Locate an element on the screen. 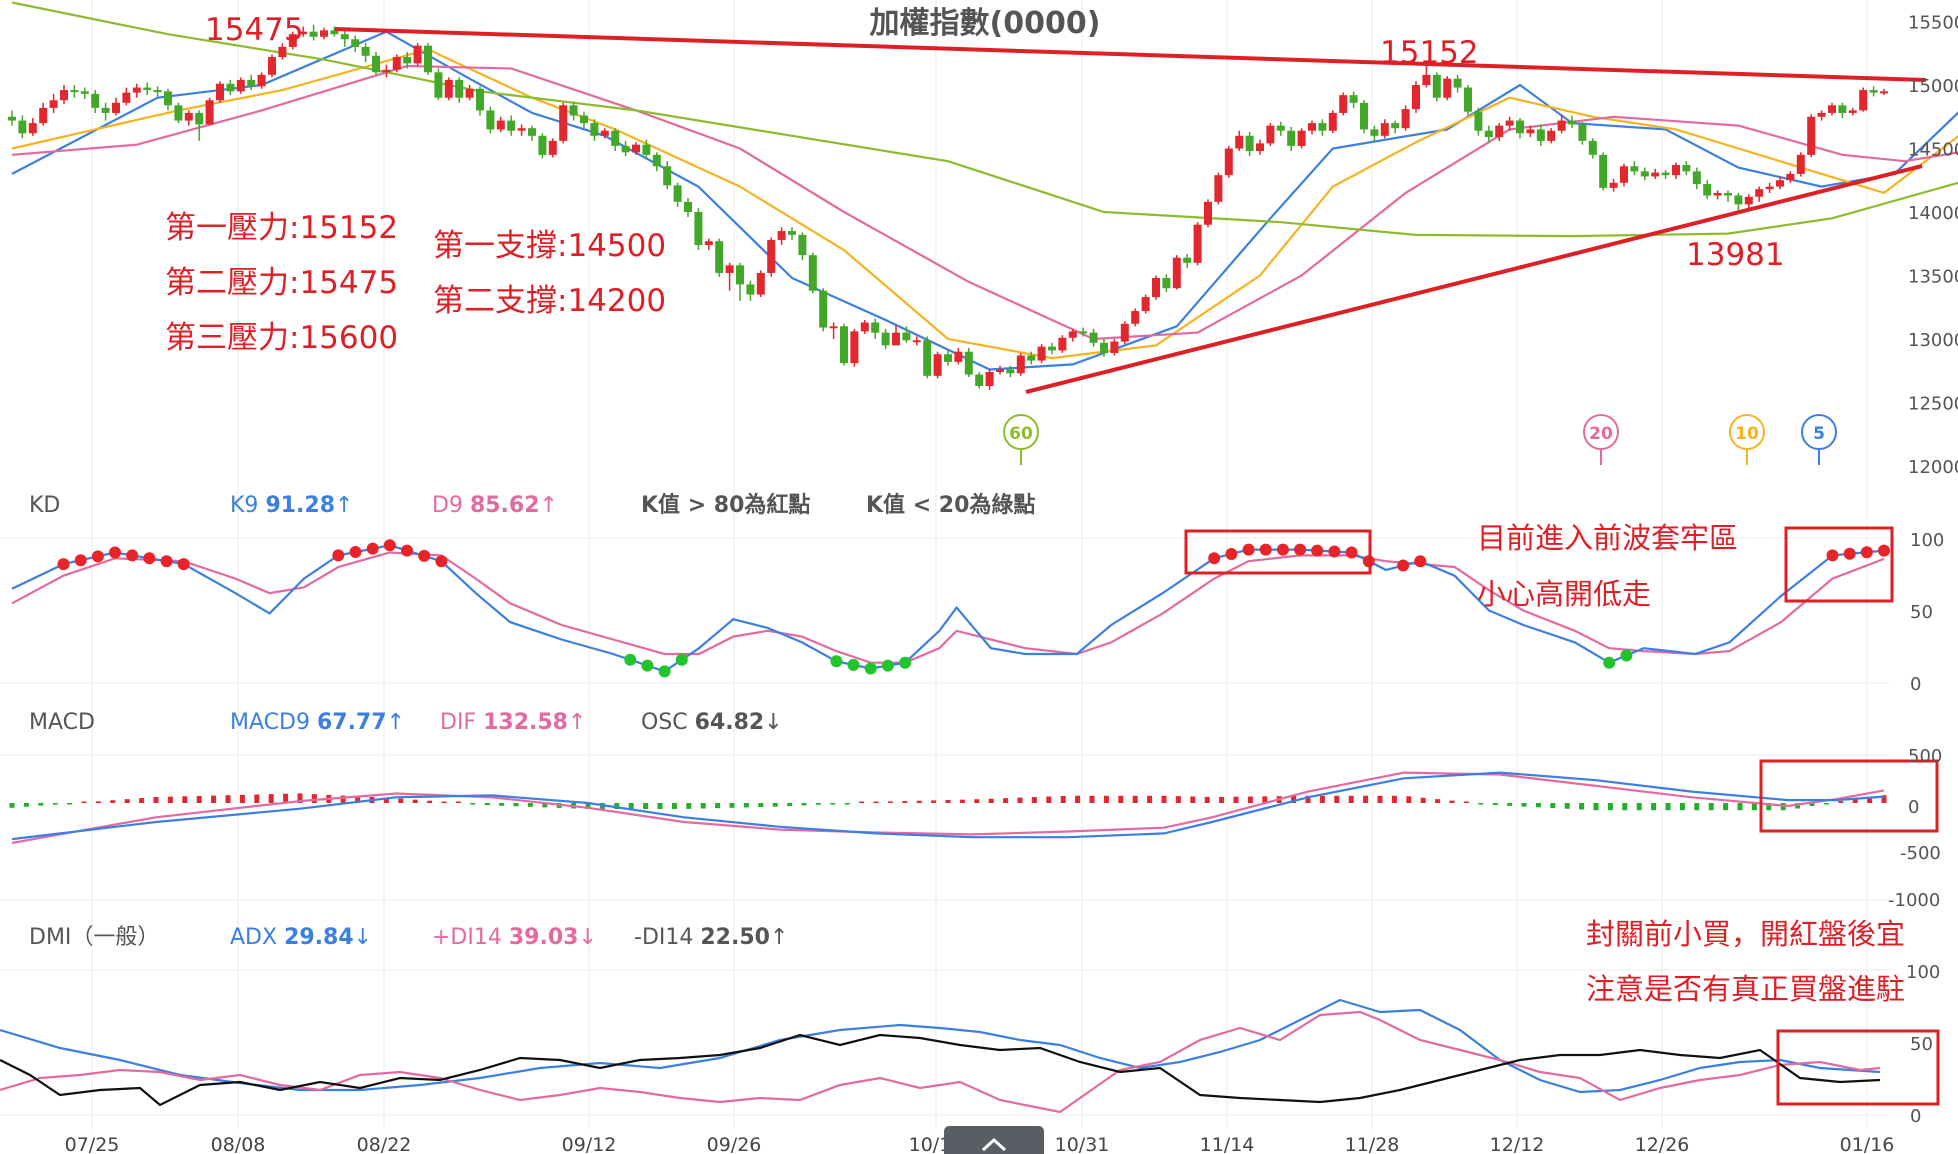 The height and width of the screenshot is (1154, 1958). kd-note-2: 小心高開低走 is located at coordinates (1564, 594).